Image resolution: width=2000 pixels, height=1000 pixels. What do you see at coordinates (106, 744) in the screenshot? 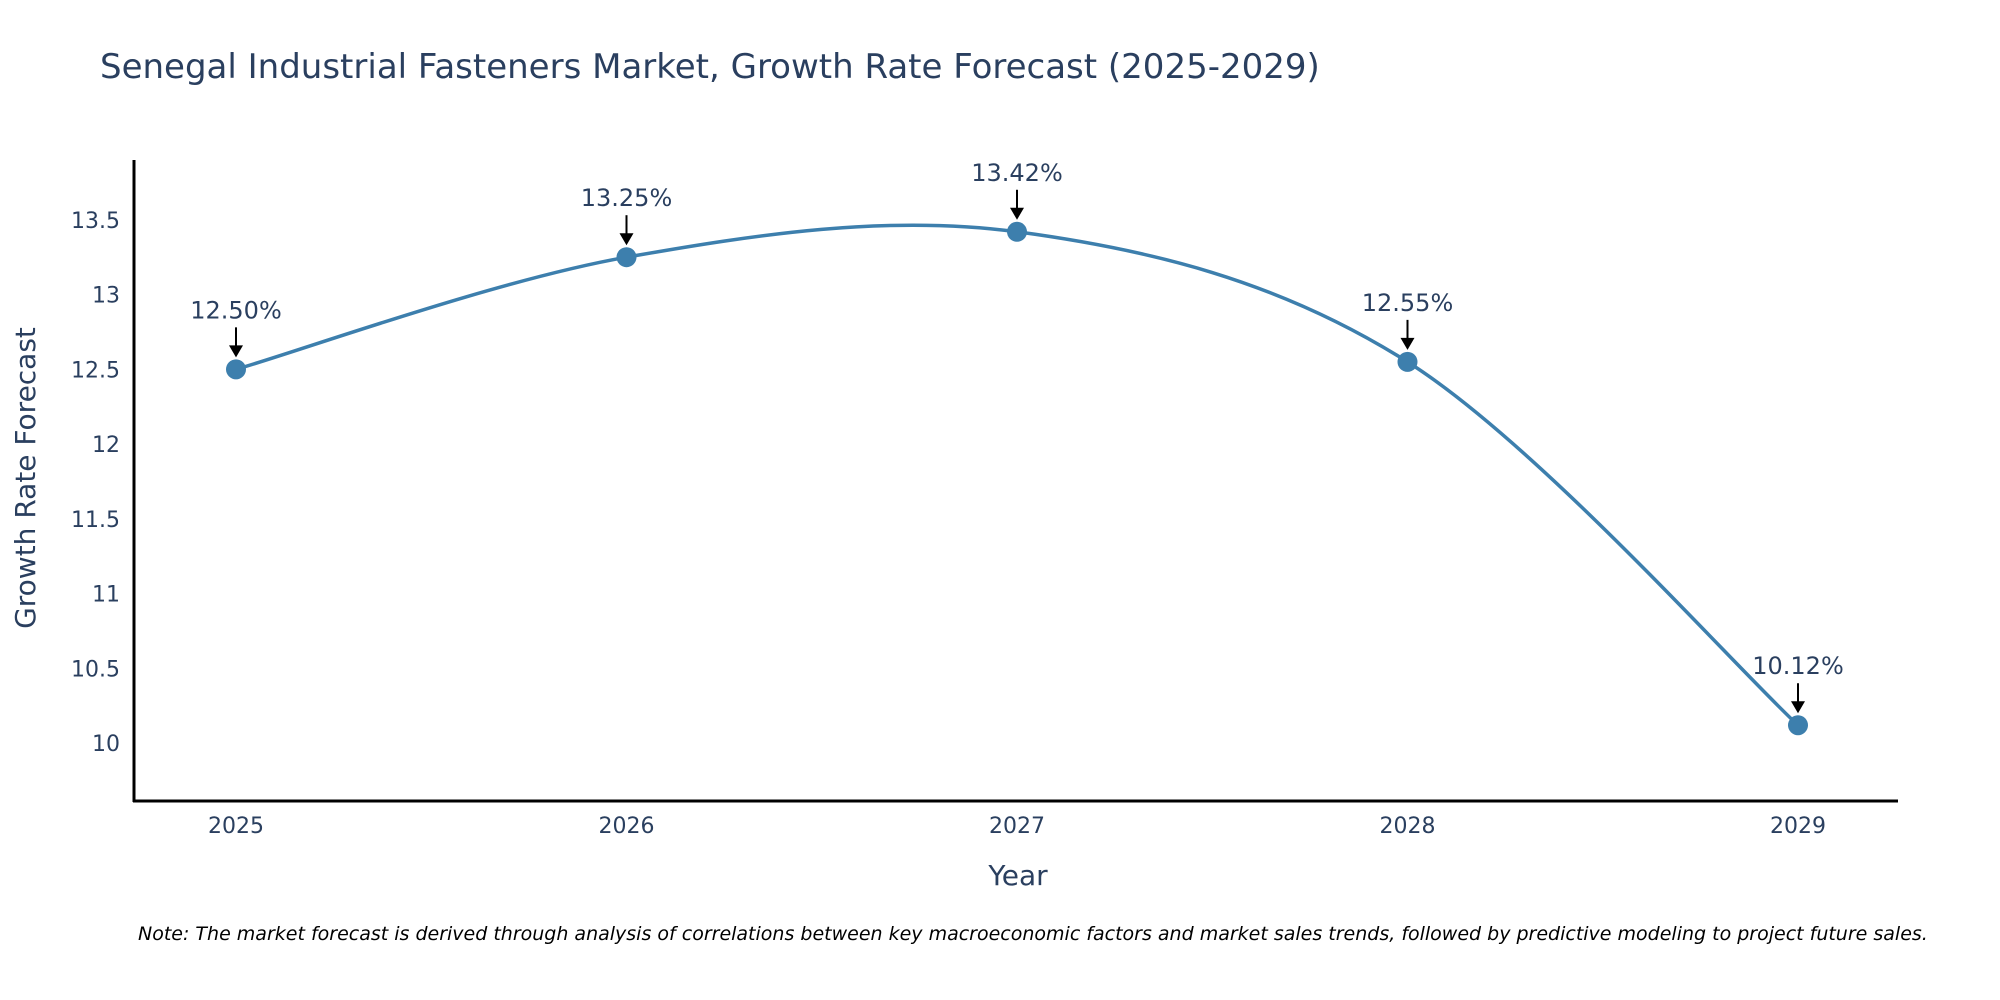
I see `y-tick-label: 10` at bounding box center [106, 744].